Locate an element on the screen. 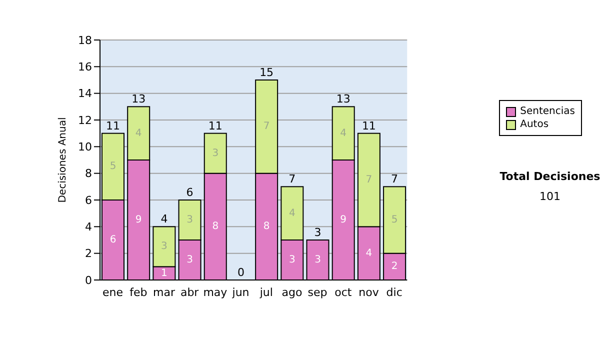 The image size is (600, 340). data-label: 6 is located at coordinates (113, 240).